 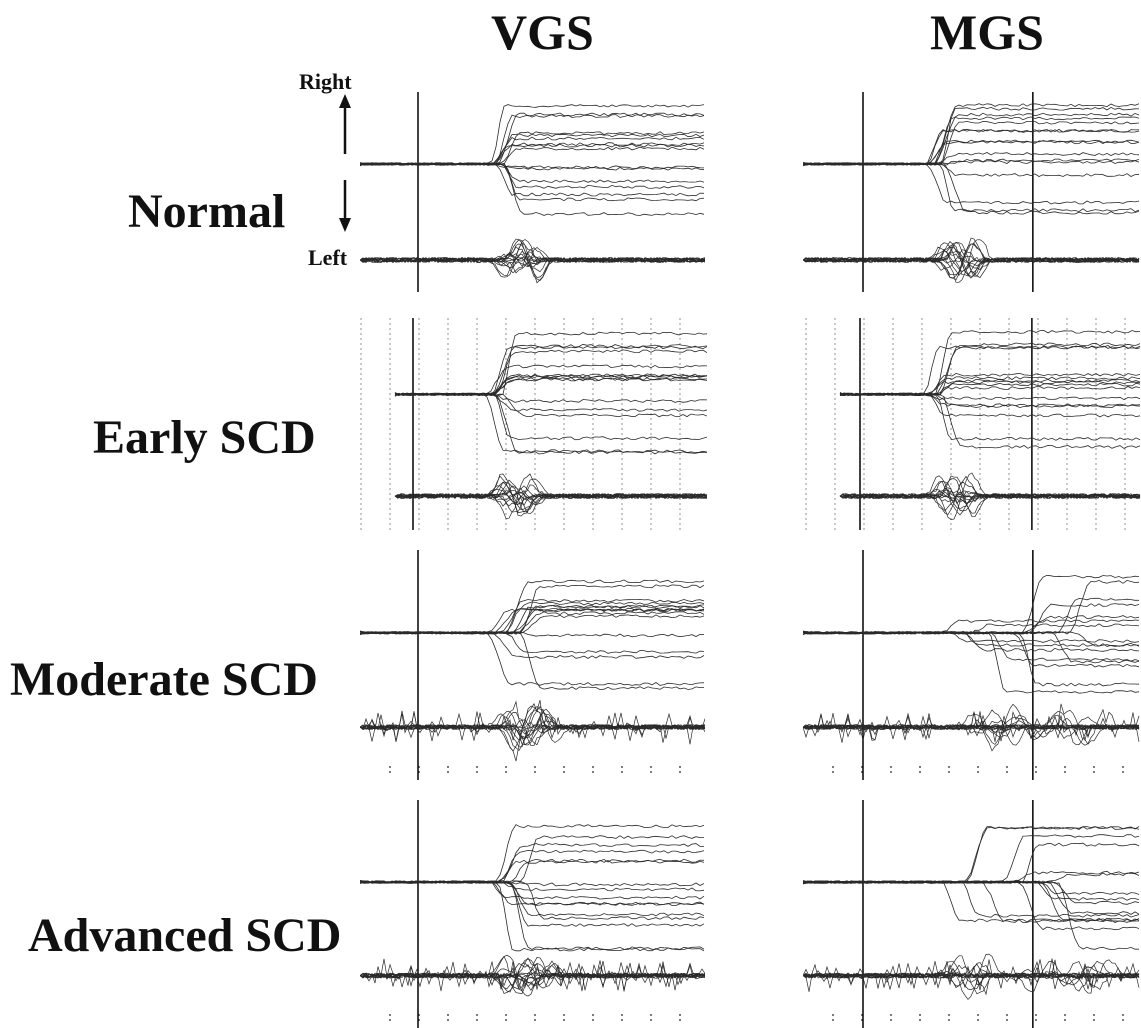 I want to click on panel-normal-vgs, so click(x=532, y=192).